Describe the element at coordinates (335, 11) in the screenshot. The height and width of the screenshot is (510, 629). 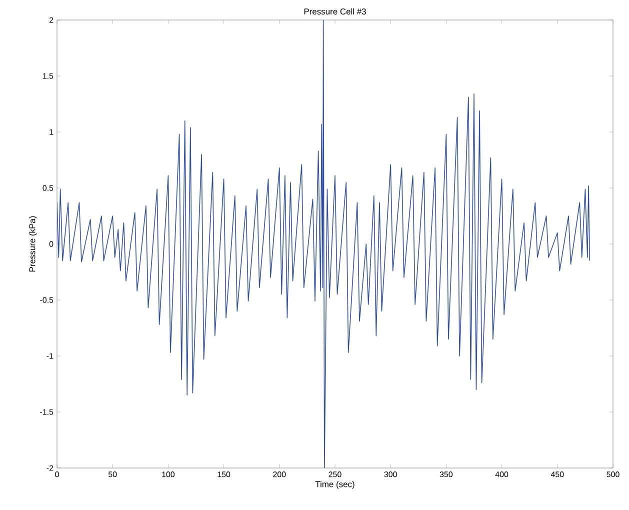
I see `chart-title: Pressure Cell #3` at that location.